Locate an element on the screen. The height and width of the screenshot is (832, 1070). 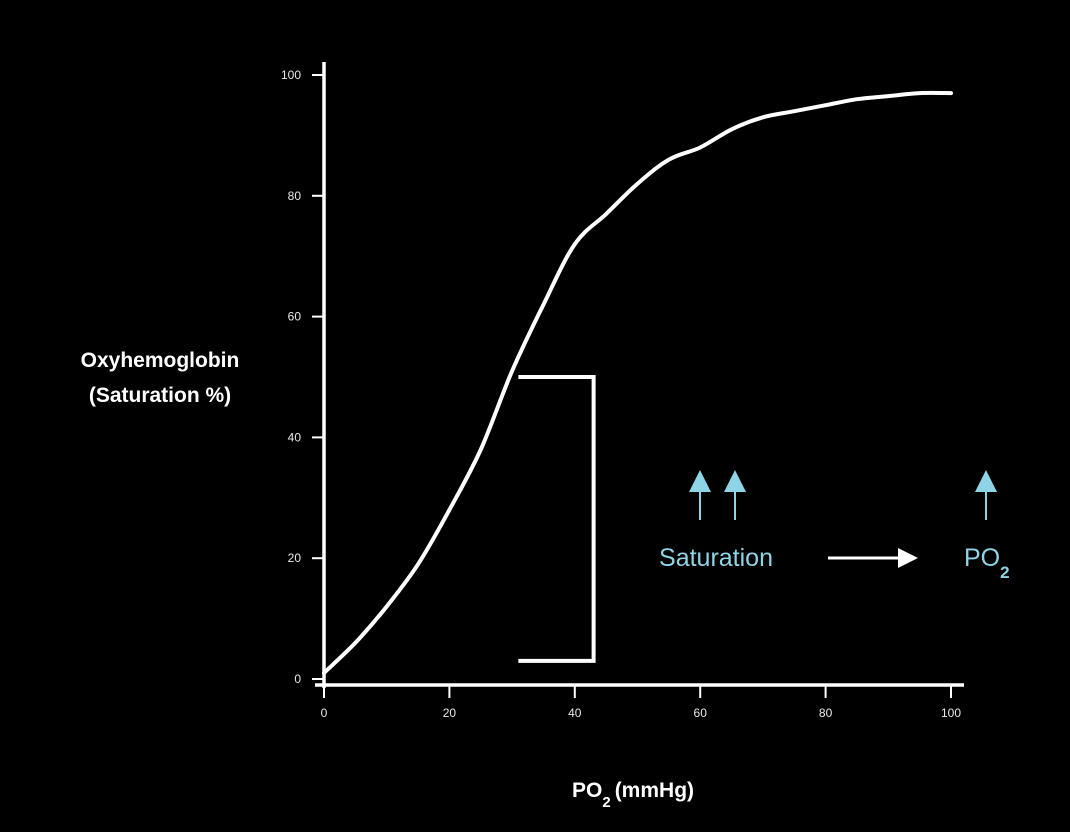
x-axis-title: PO2 (mmHg) is located at coordinates (633, 795).